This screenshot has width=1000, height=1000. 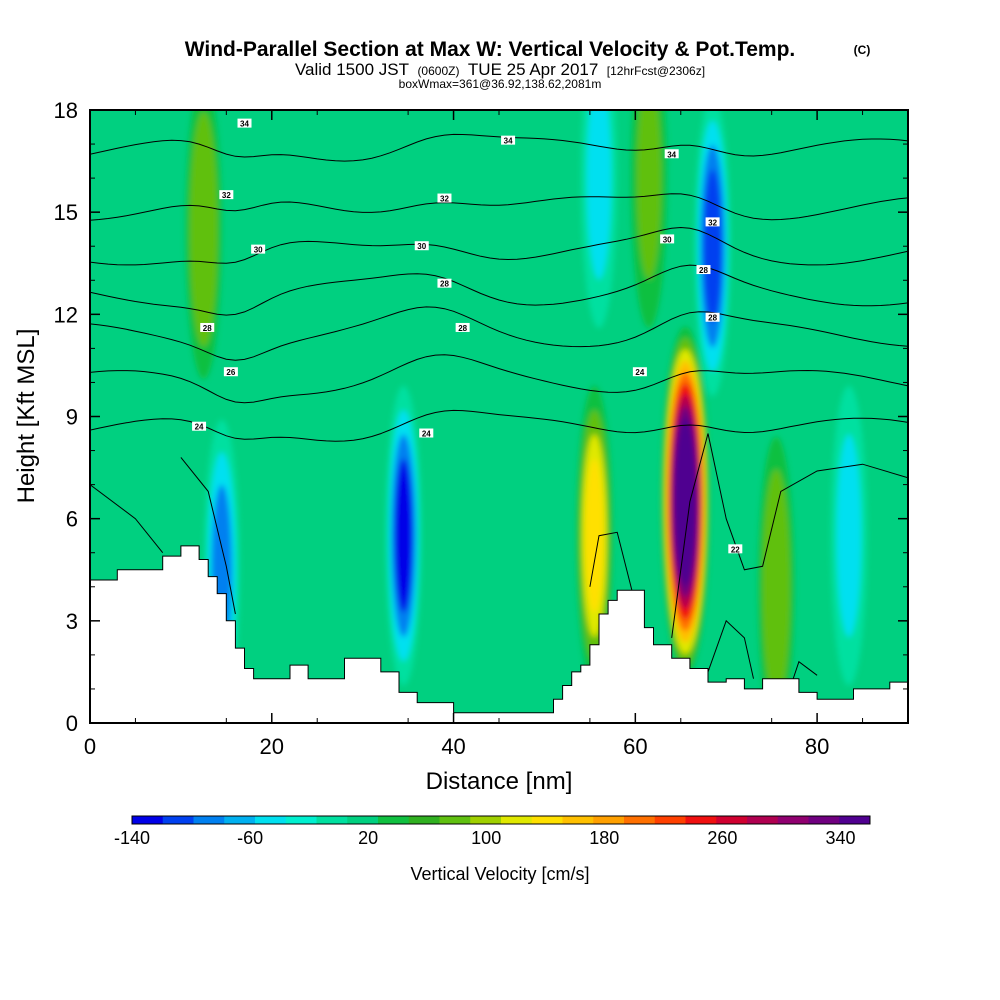 What do you see at coordinates (66, 314) in the screenshot?
I see `y-tick-label-12: 12` at bounding box center [66, 314].